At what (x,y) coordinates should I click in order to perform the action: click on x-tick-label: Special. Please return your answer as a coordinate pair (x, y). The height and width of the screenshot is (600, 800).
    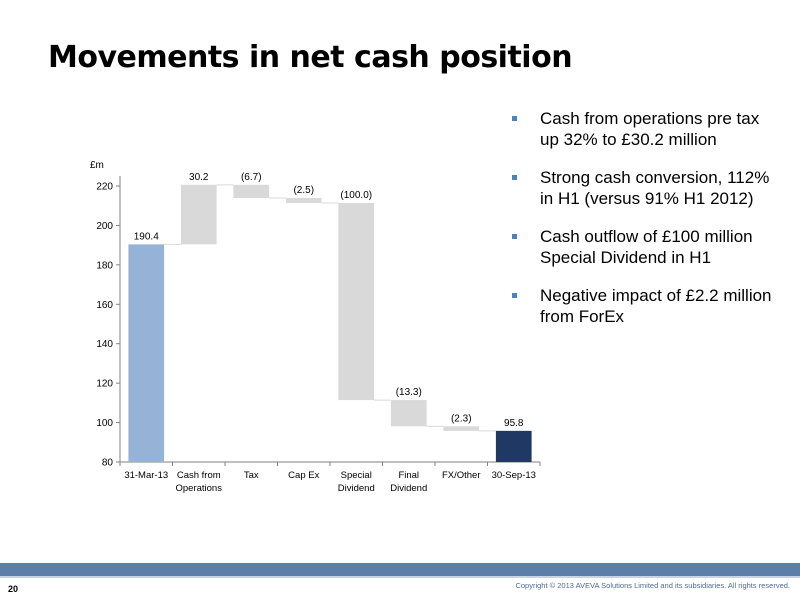
    Looking at the image, I should click on (356, 475).